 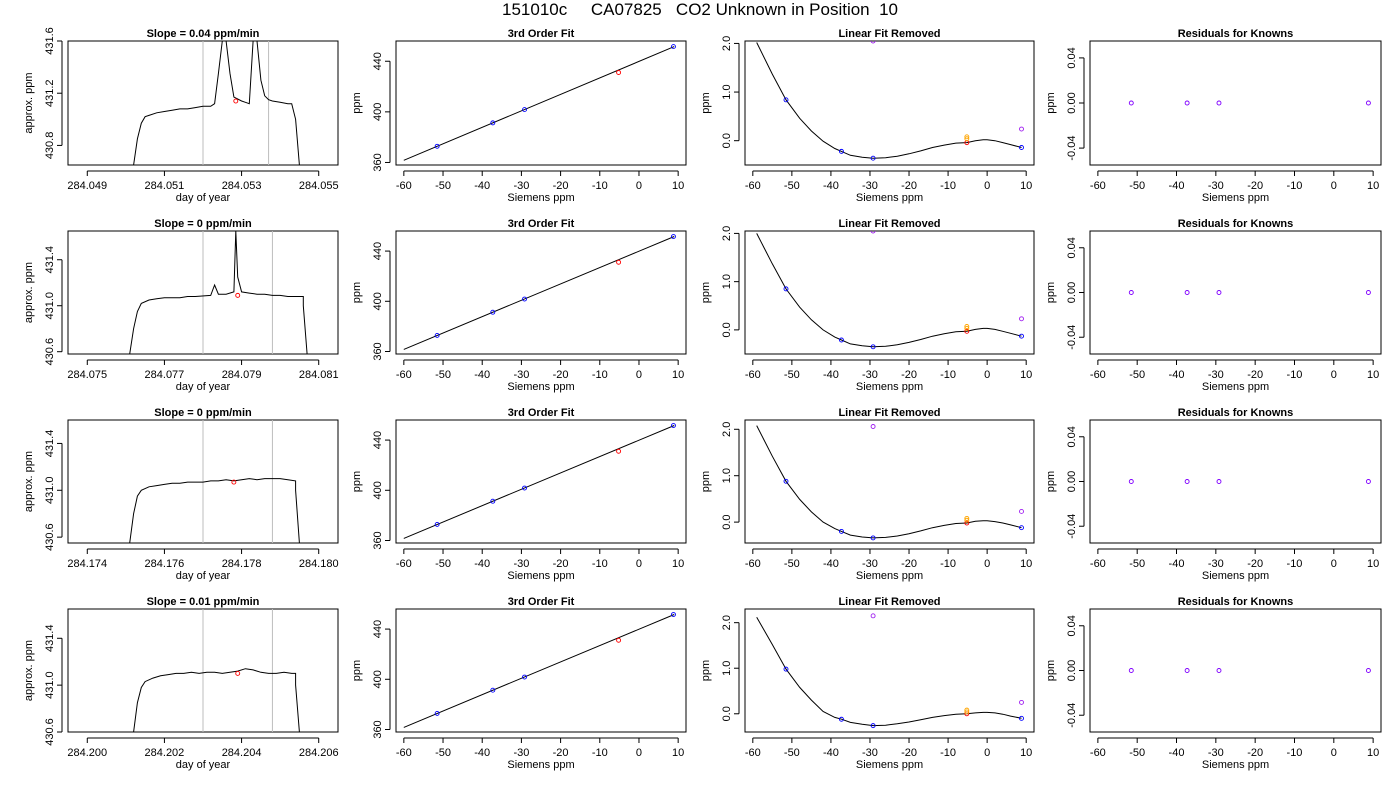 I want to click on y-tick-label: 0.0, so click(x=727, y=329).